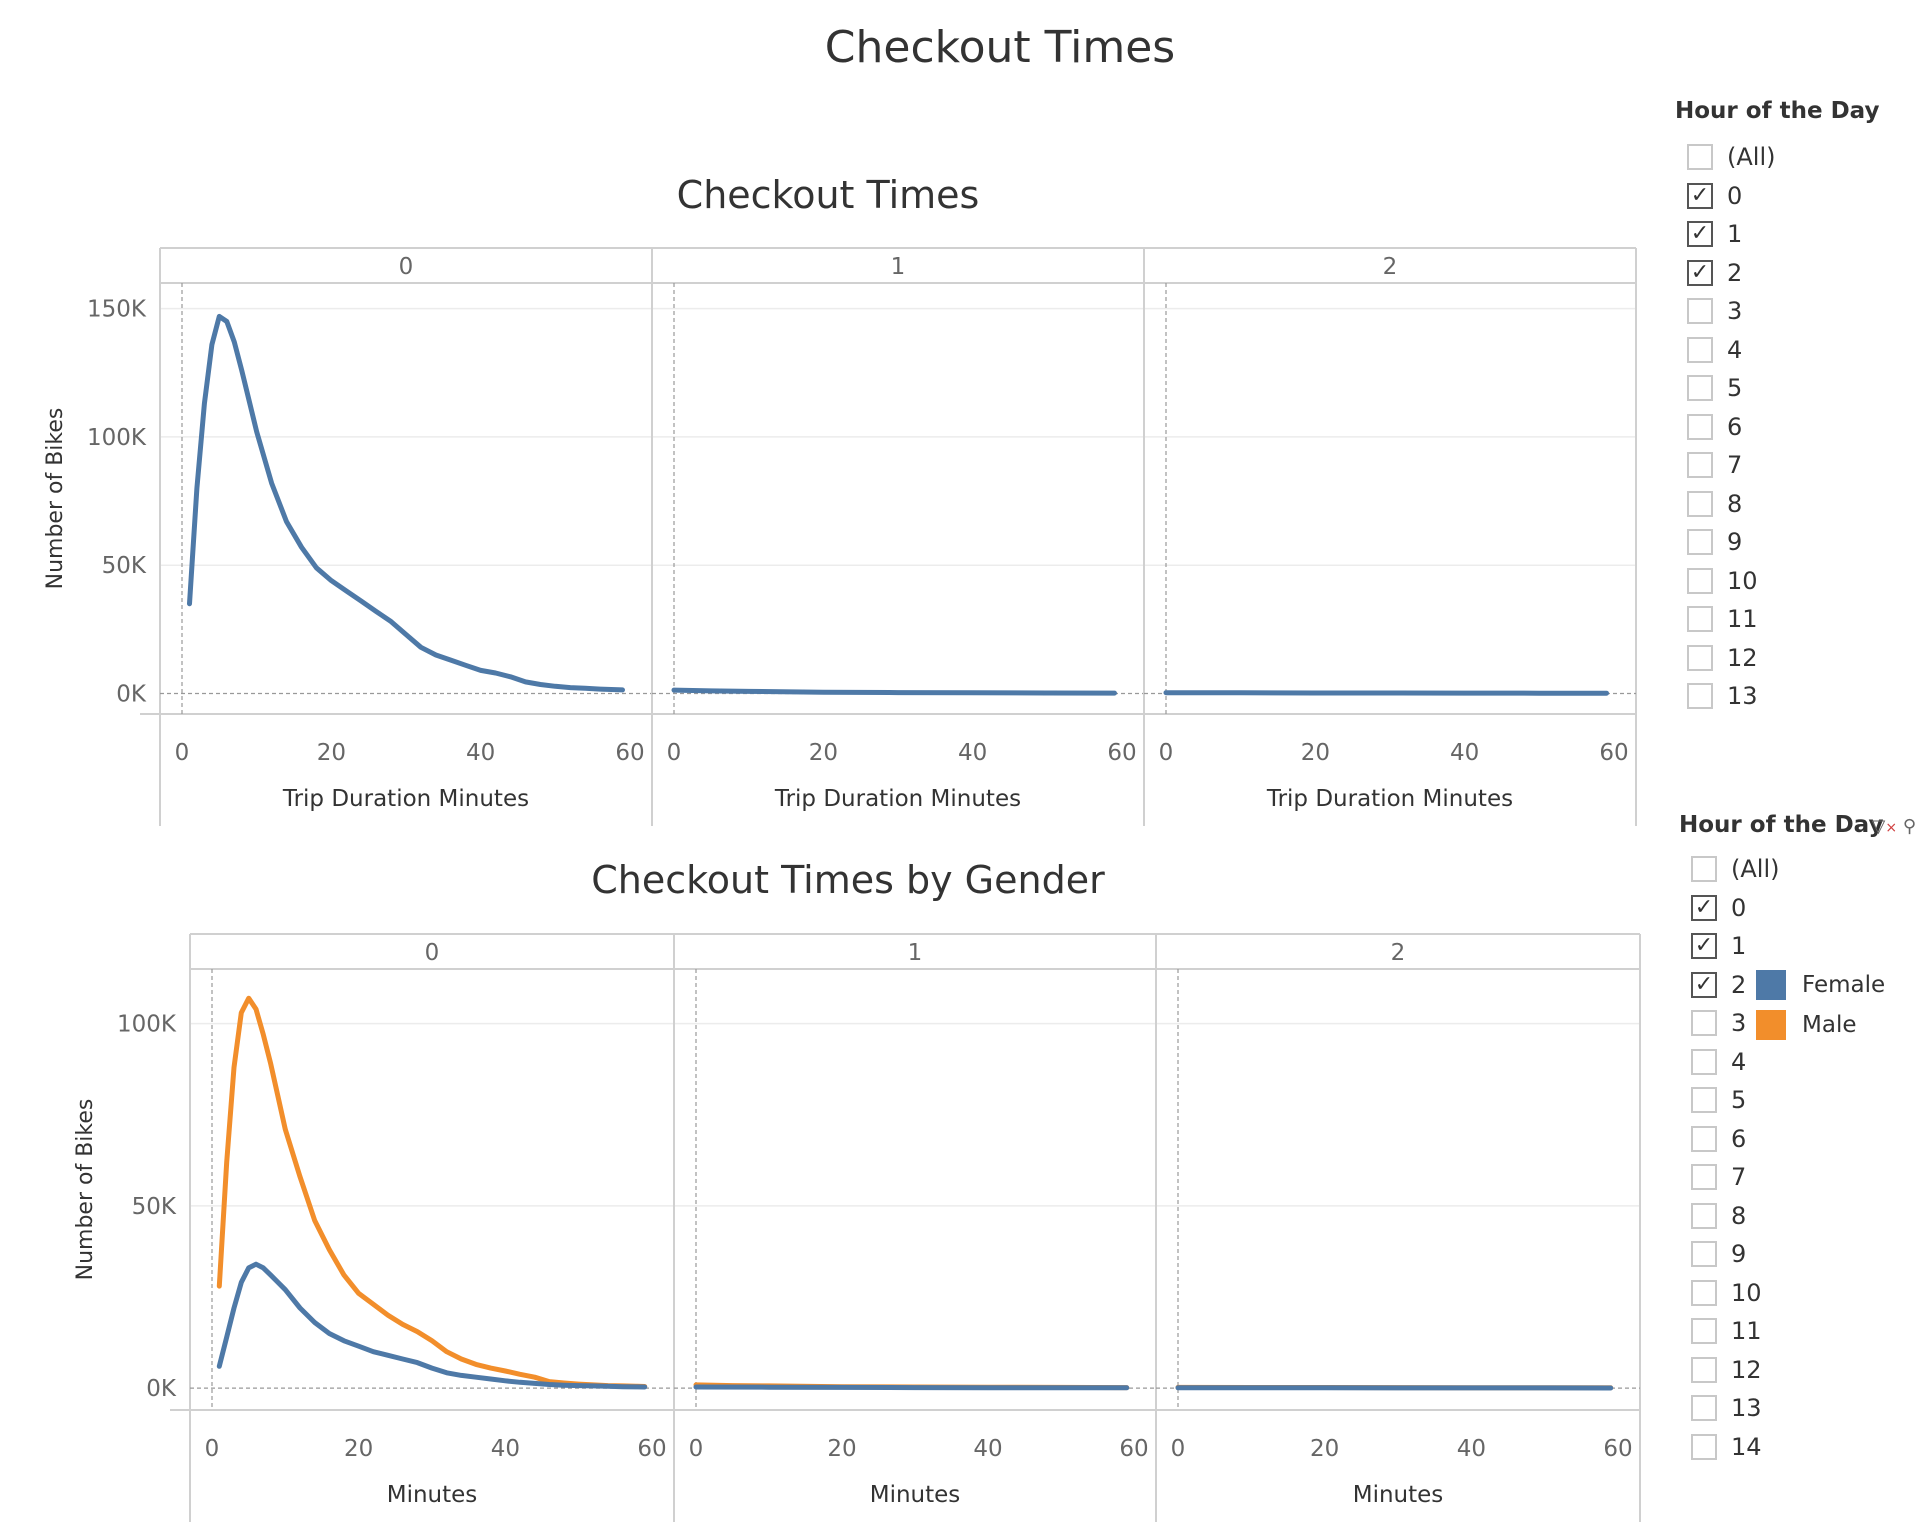 The image size is (1918, 1522). What do you see at coordinates (406, 267) in the screenshot?
I see `panel-header-label: 0` at bounding box center [406, 267].